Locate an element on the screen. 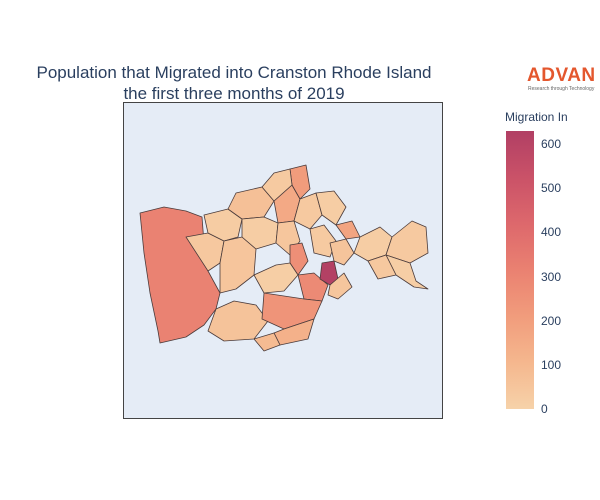 The image size is (600, 500). colorbar-gradient is located at coordinates (520, 270).